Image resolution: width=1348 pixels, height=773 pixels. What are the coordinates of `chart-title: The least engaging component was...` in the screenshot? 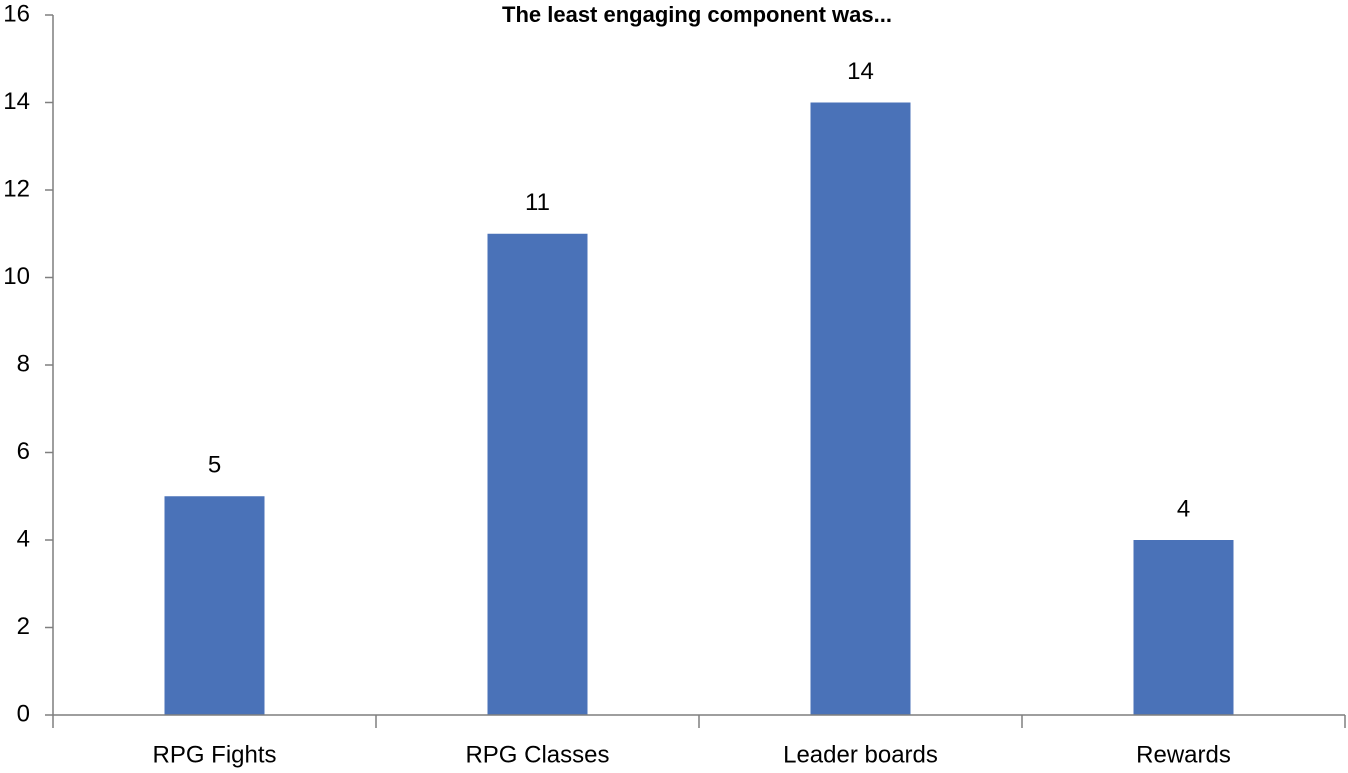 It's located at (697, 14).